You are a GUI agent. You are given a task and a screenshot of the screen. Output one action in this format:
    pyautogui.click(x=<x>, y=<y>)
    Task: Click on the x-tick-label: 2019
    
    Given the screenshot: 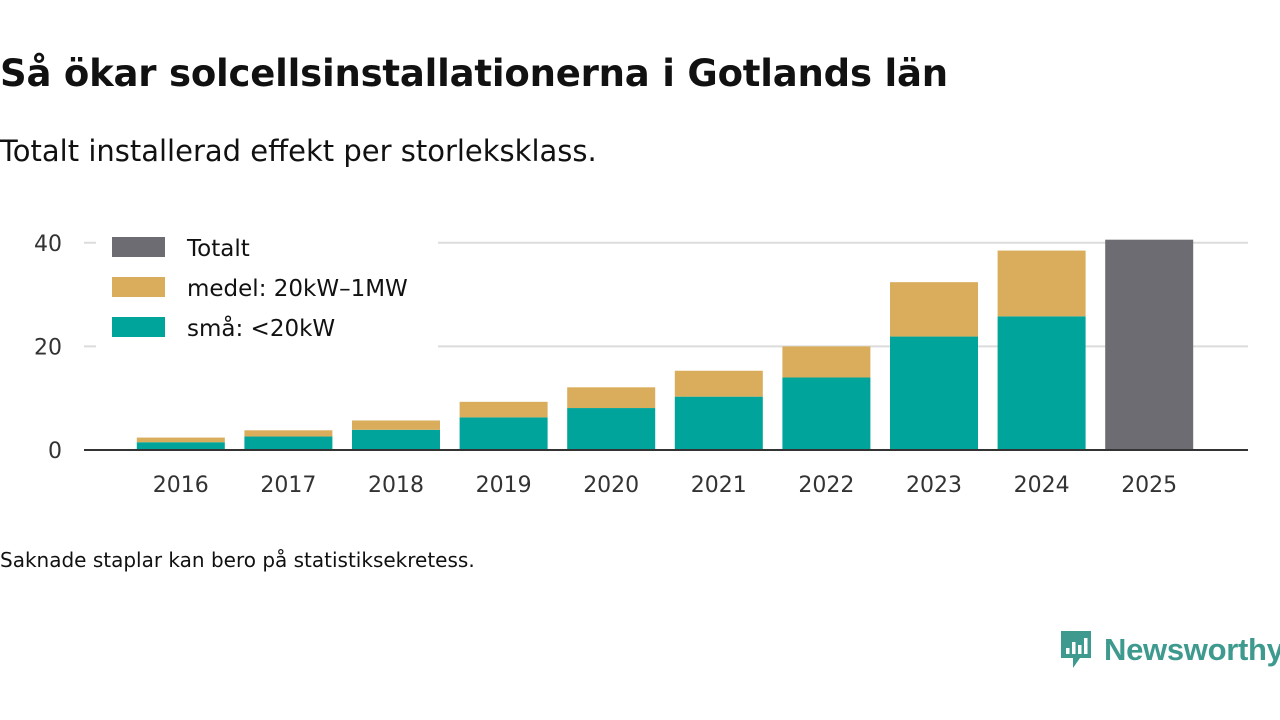 What is the action you would take?
    pyautogui.click(x=504, y=485)
    